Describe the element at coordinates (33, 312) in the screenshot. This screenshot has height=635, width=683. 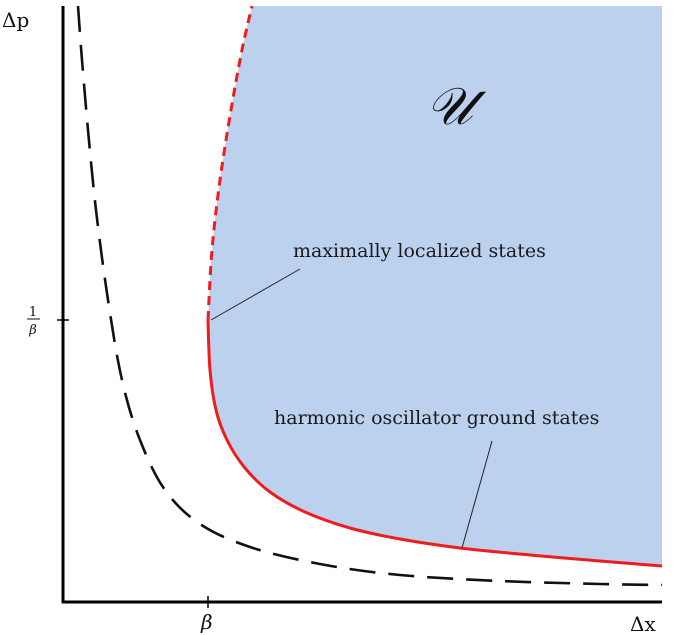
I see `y-tick-numerator: 1` at that location.